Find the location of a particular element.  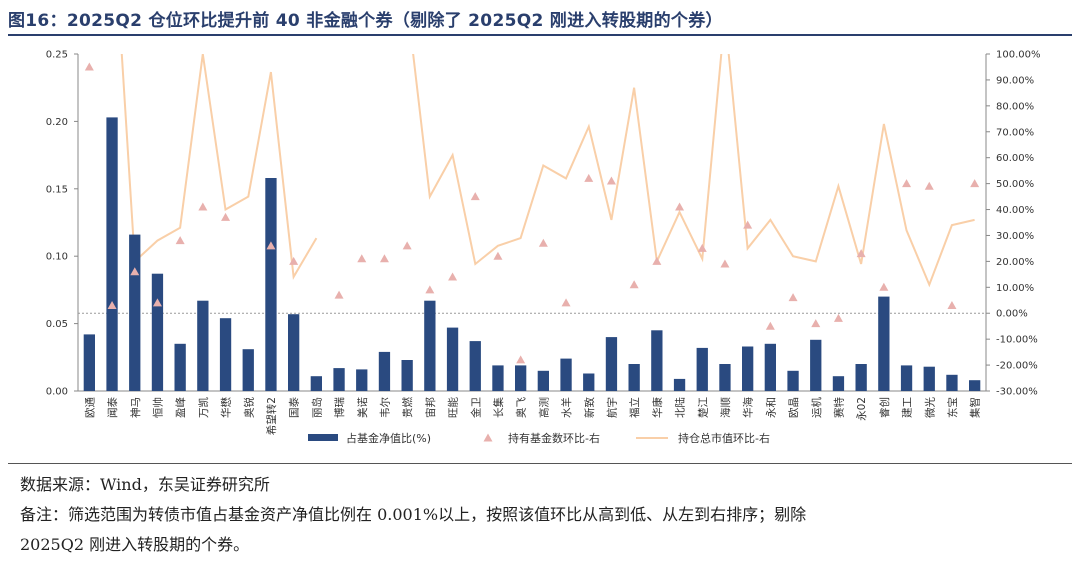

right-tick-label: 0.00% is located at coordinates (1012, 314).